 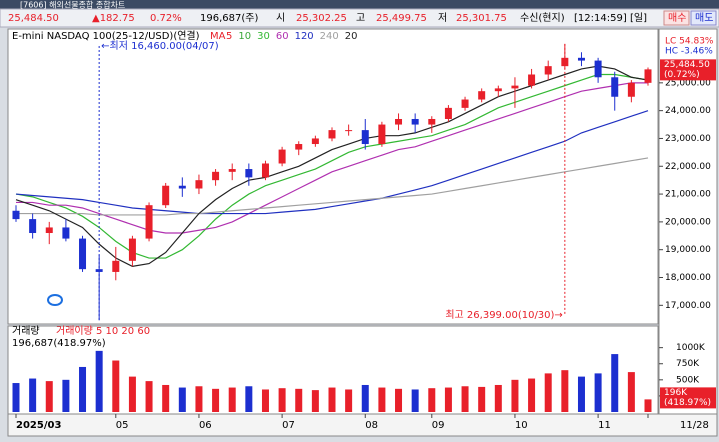 I want to click on axis-panel, so click(x=688, y=221).